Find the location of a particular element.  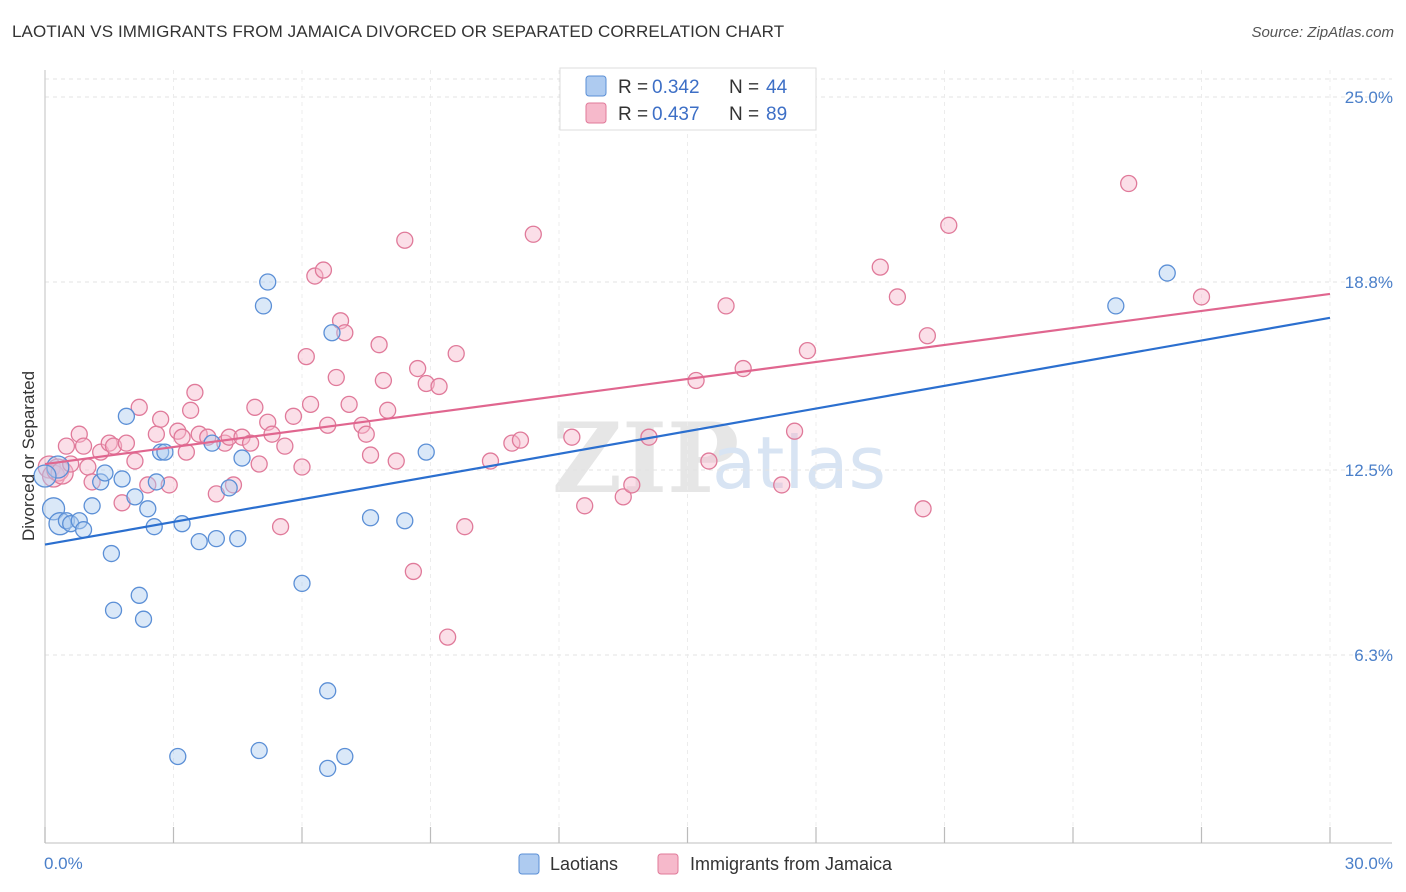

bottom-legend-jamaica: Immigrants from Jamaica is located at coordinates (791, 864).